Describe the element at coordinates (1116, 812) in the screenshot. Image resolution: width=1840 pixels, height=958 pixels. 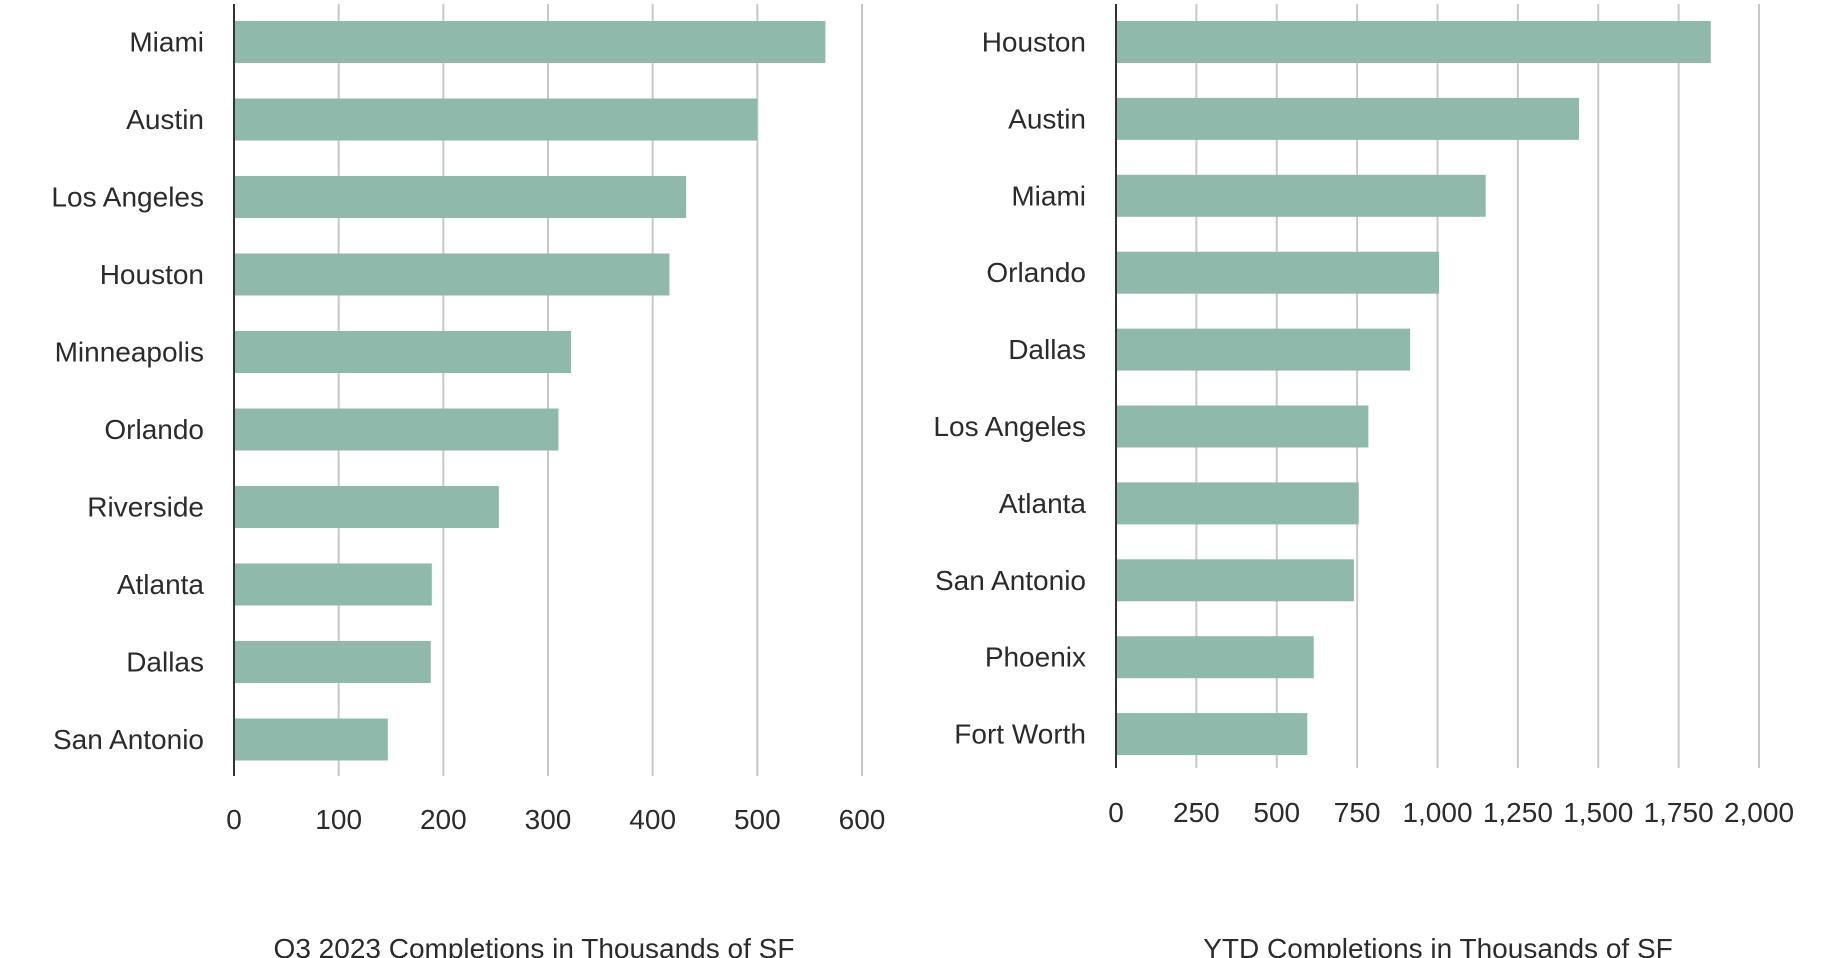
I see `ytd-tick-label: 0` at that location.